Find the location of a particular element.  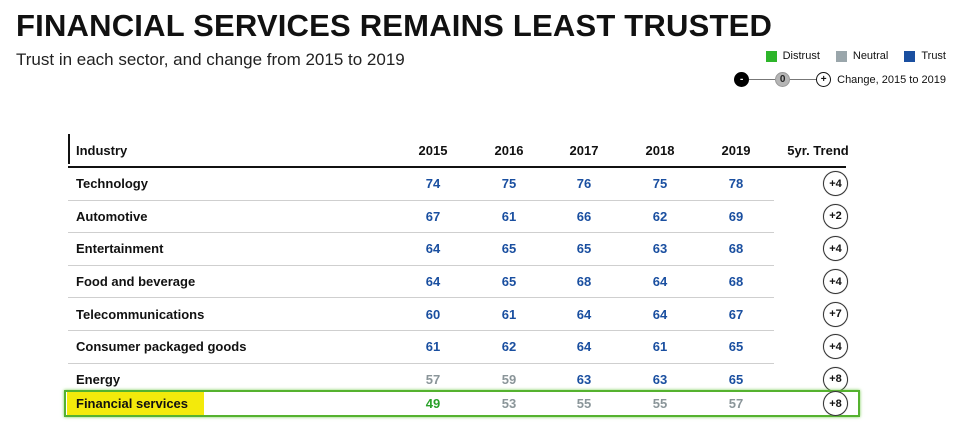

header-industry: Industry is located at coordinates (102, 150).